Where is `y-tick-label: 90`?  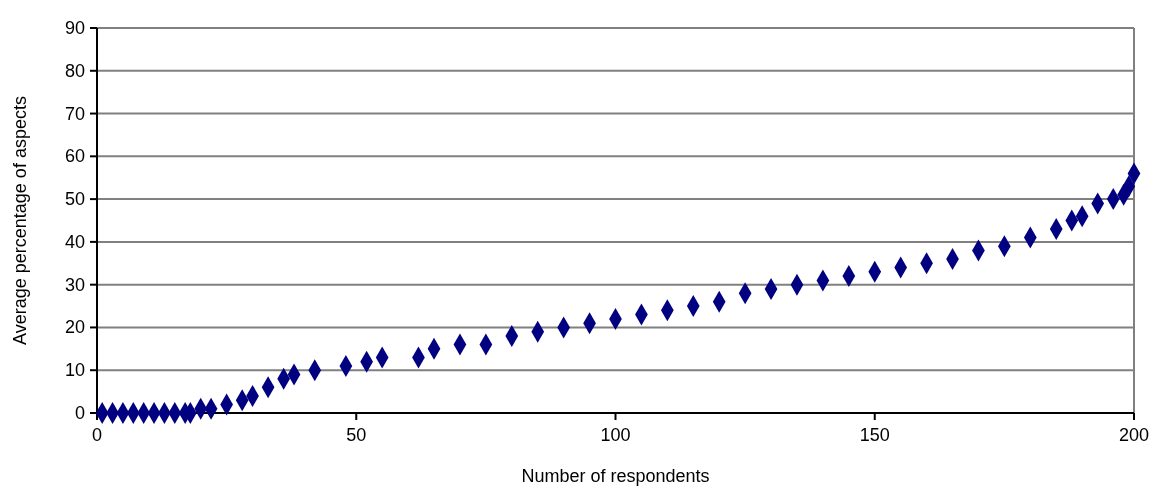
y-tick-label: 90 is located at coordinates (74, 28).